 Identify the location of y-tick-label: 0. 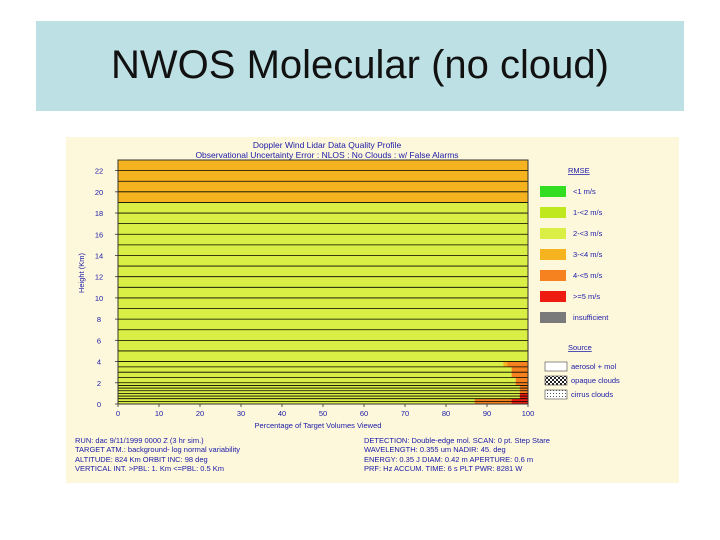
(99, 404).